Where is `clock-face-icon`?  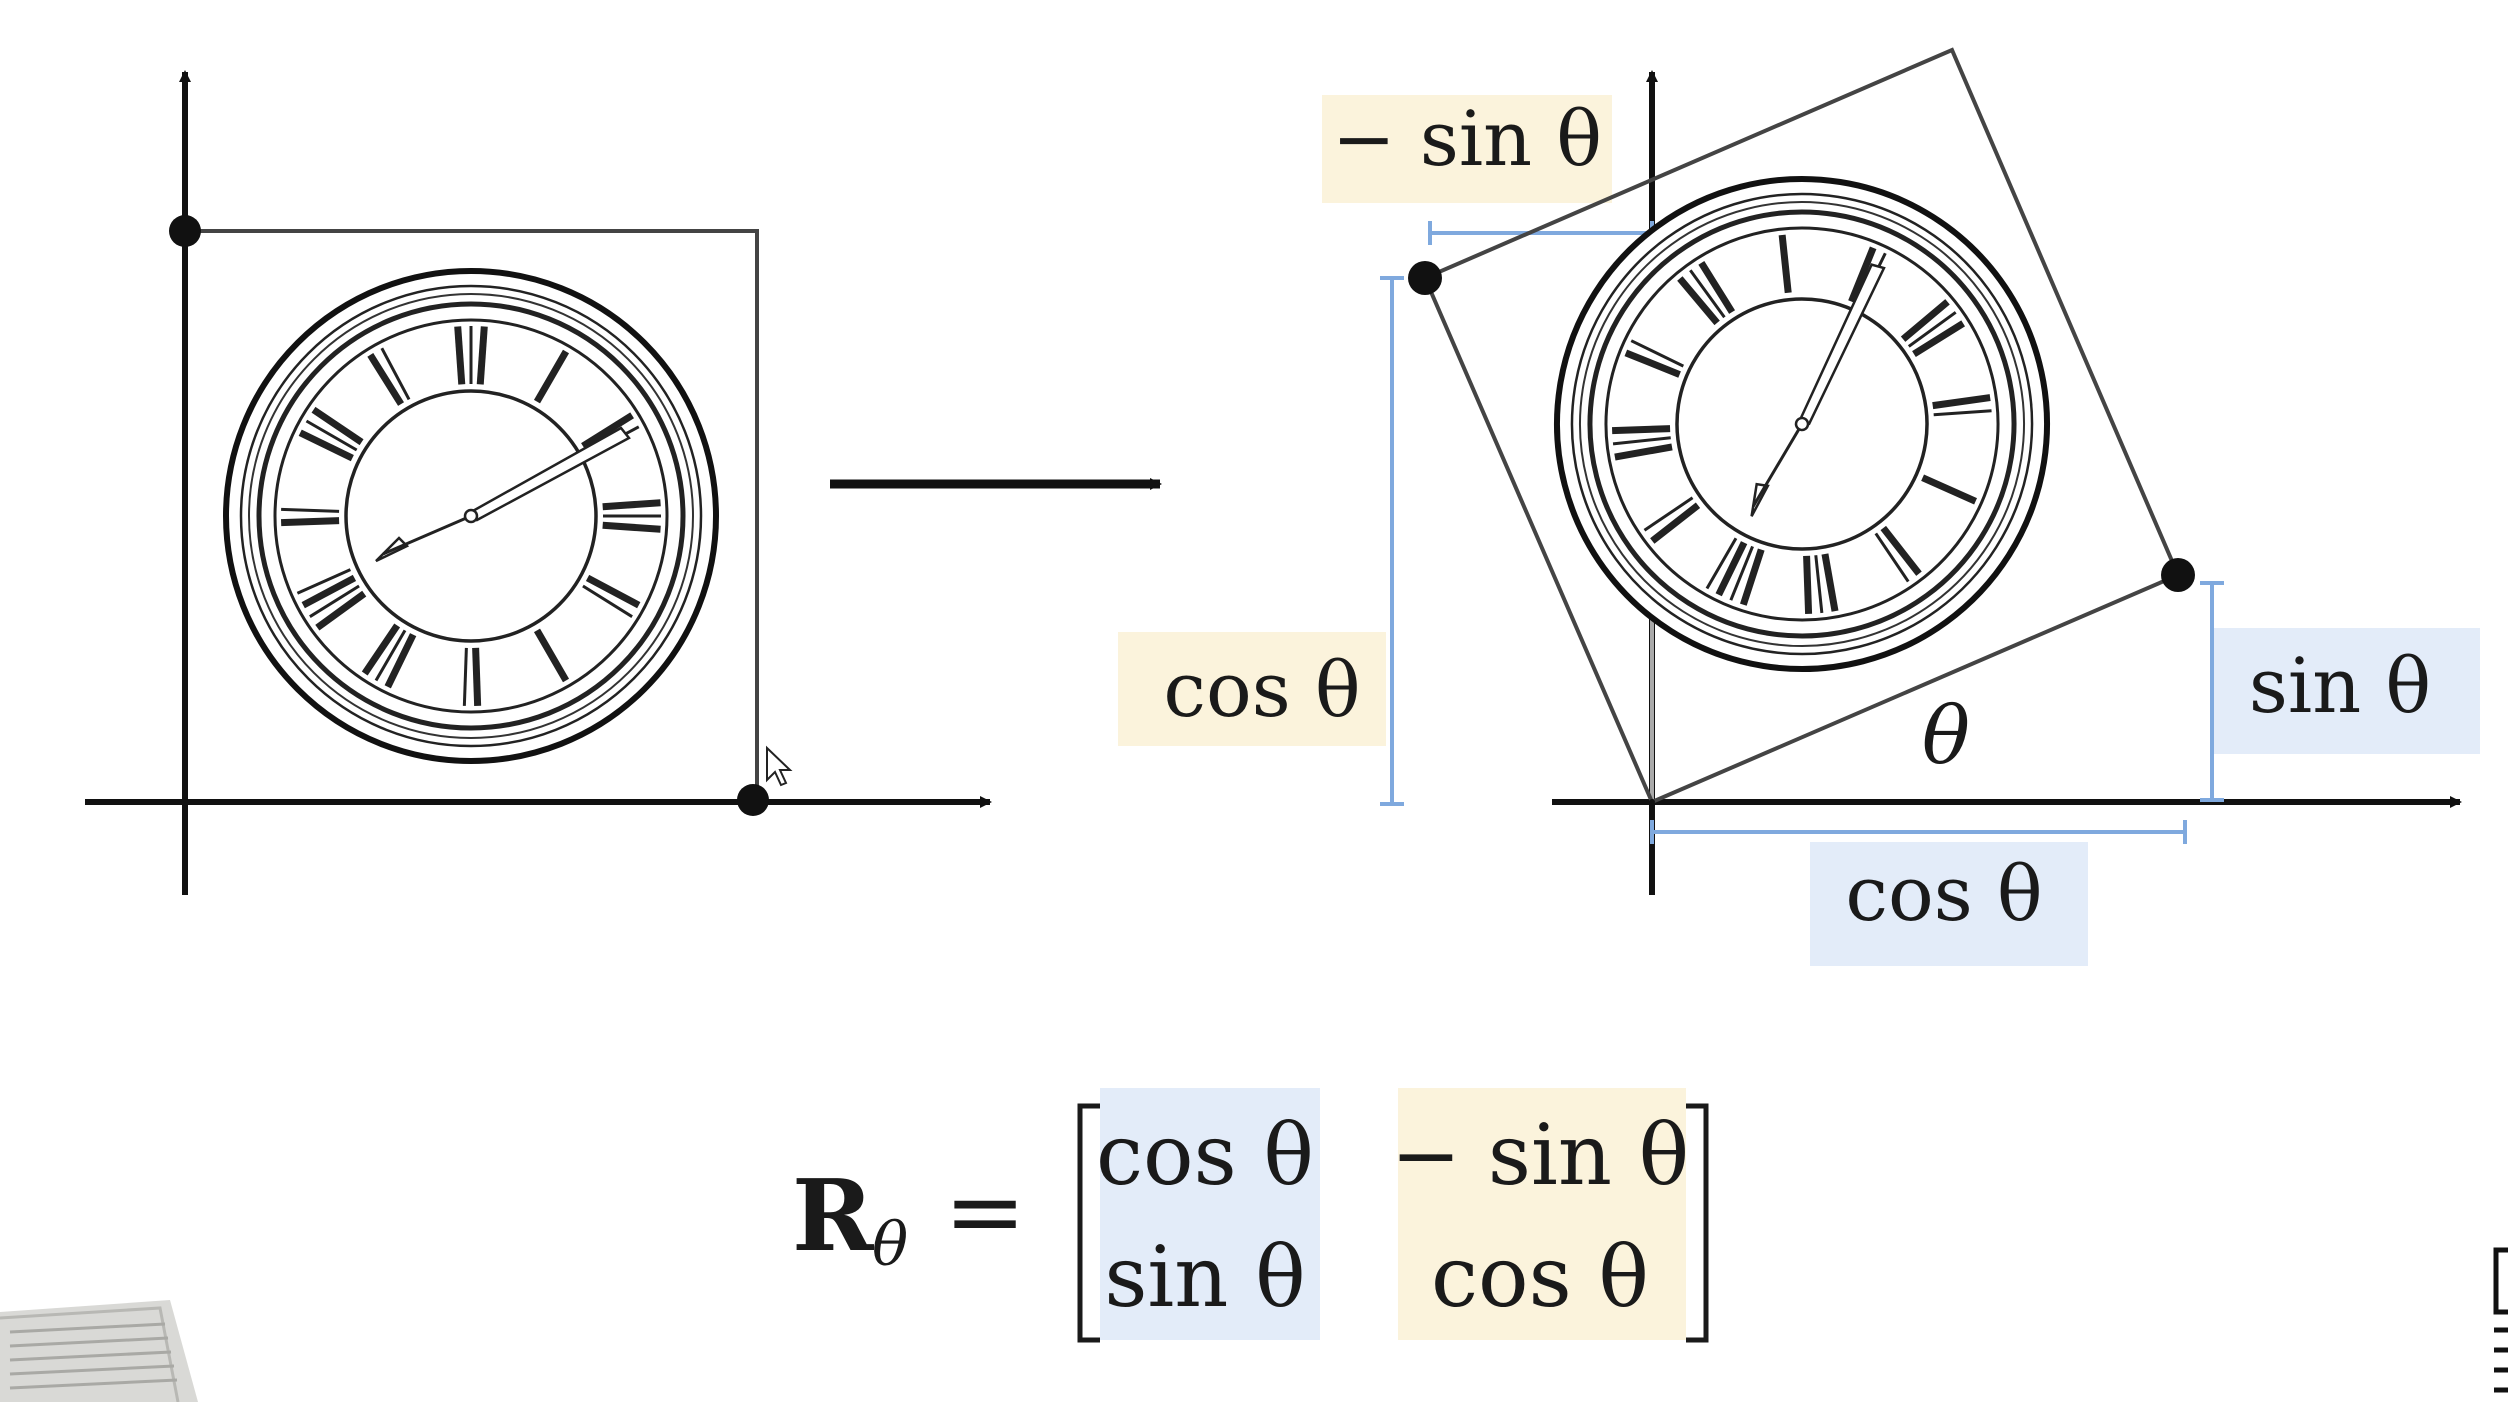
clock-face-icon is located at coordinates (471, 516).